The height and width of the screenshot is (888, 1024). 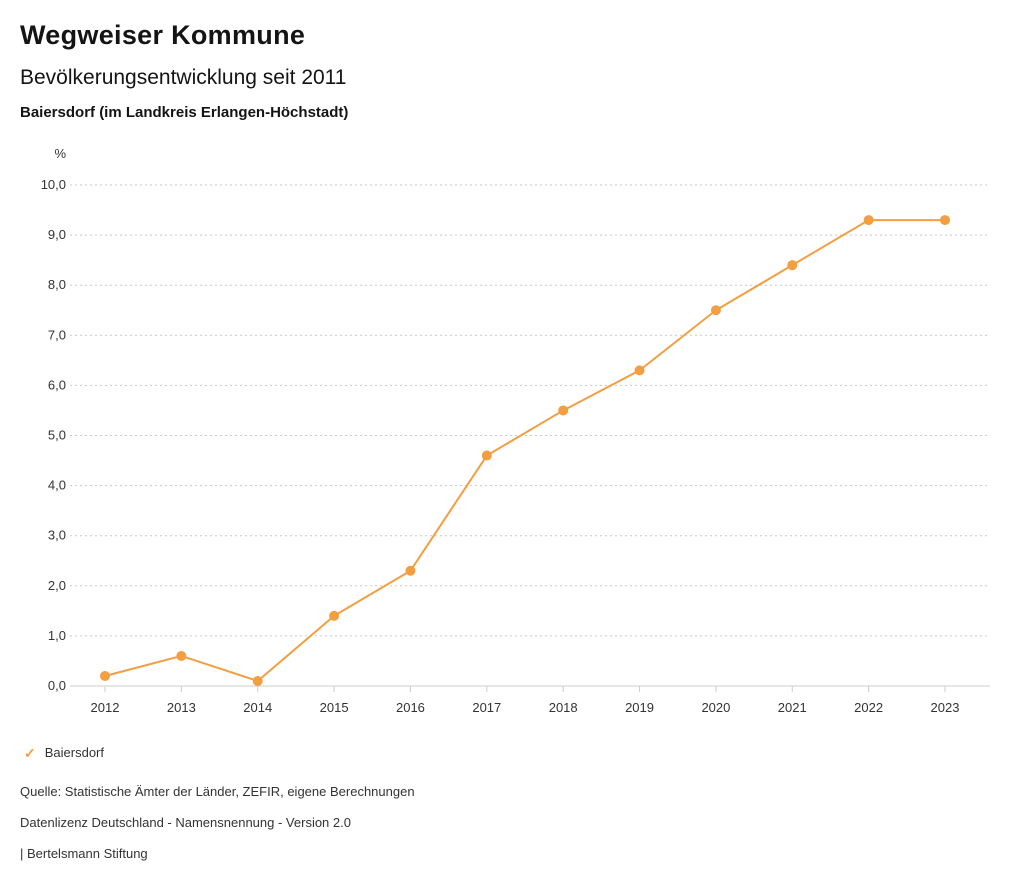 What do you see at coordinates (57, 485) in the screenshot?
I see `y-tick-label: 4,0` at bounding box center [57, 485].